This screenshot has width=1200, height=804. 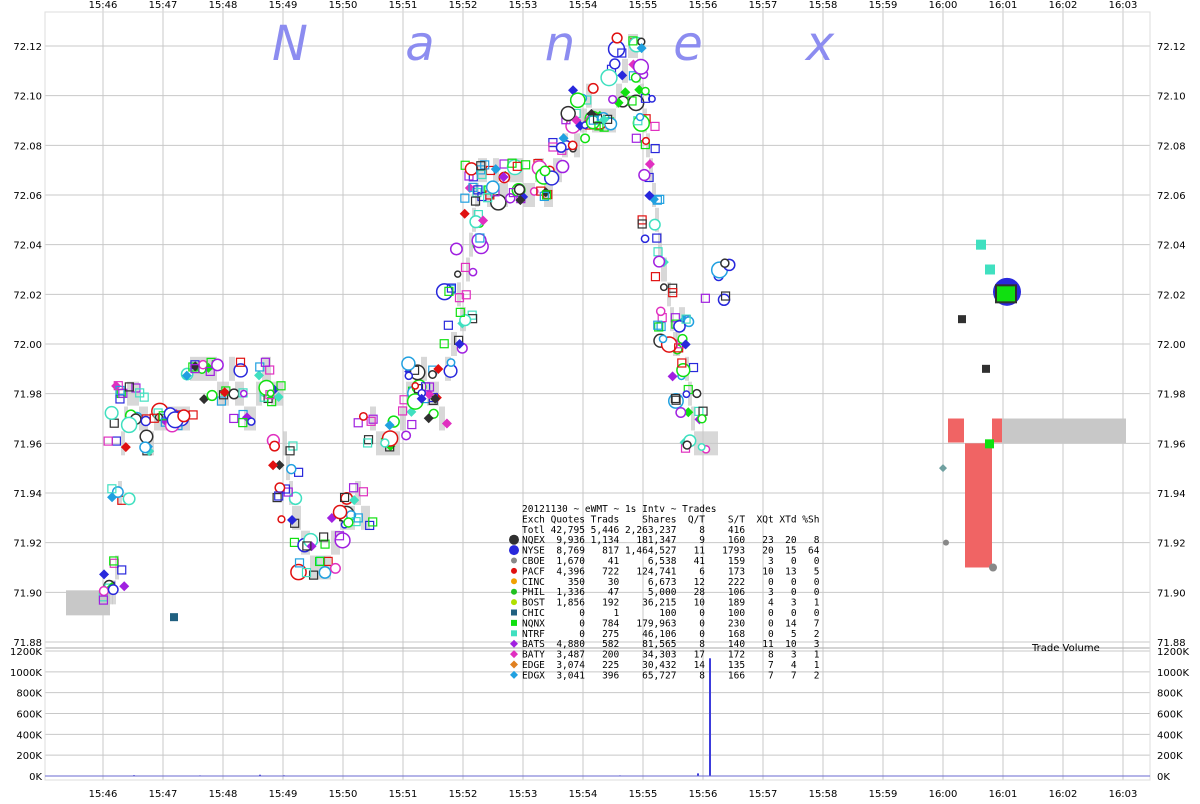 I want to click on x-tick-label-bottom: 15:47, so click(x=163, y=794).